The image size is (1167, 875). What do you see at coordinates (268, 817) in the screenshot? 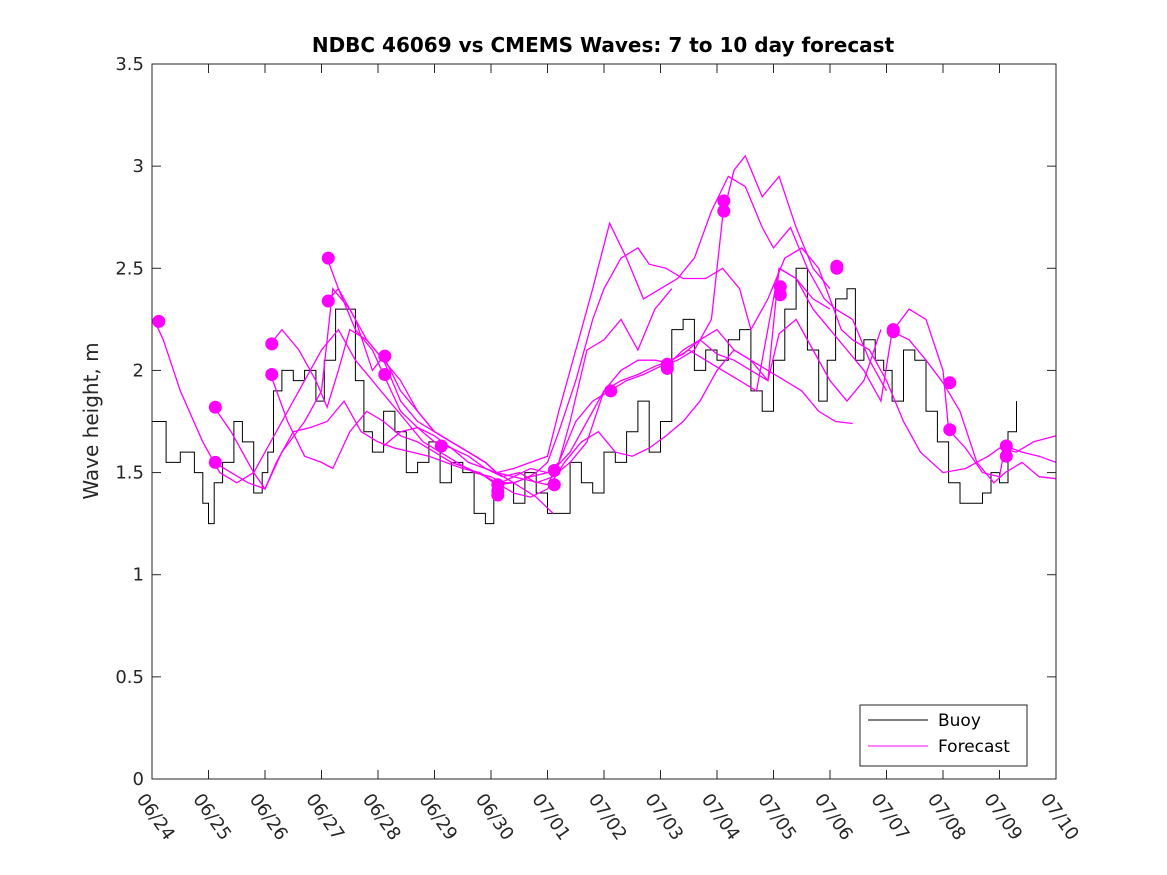
I see `x-tick-label: 06/26` at bounding box center [268, 817].